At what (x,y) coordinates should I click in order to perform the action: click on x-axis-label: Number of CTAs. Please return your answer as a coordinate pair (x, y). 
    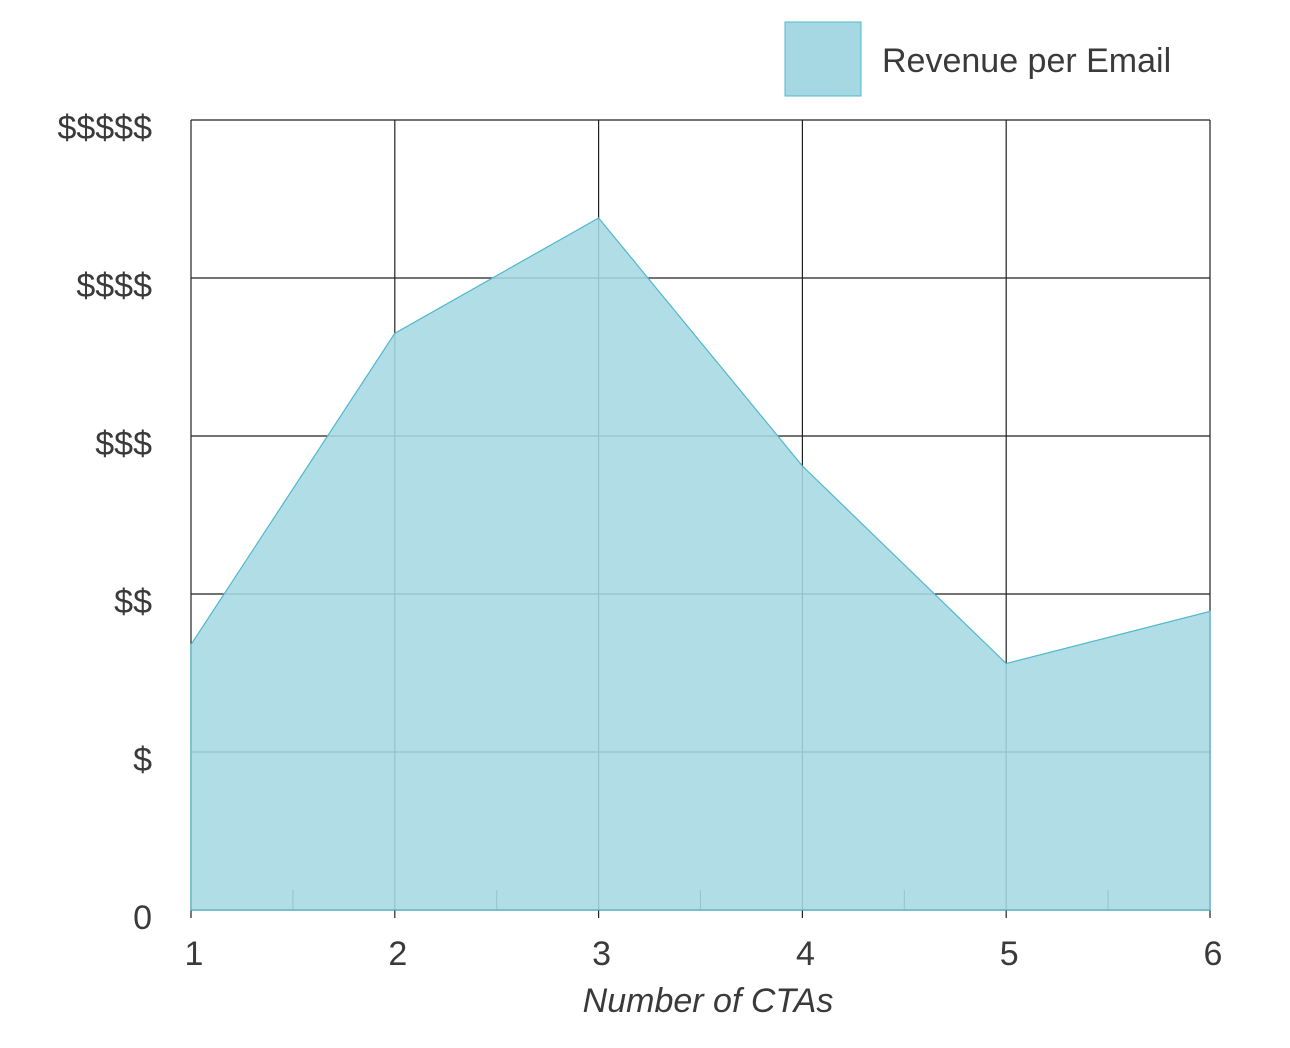
    Looking at the image, I should click on (708, 1001).